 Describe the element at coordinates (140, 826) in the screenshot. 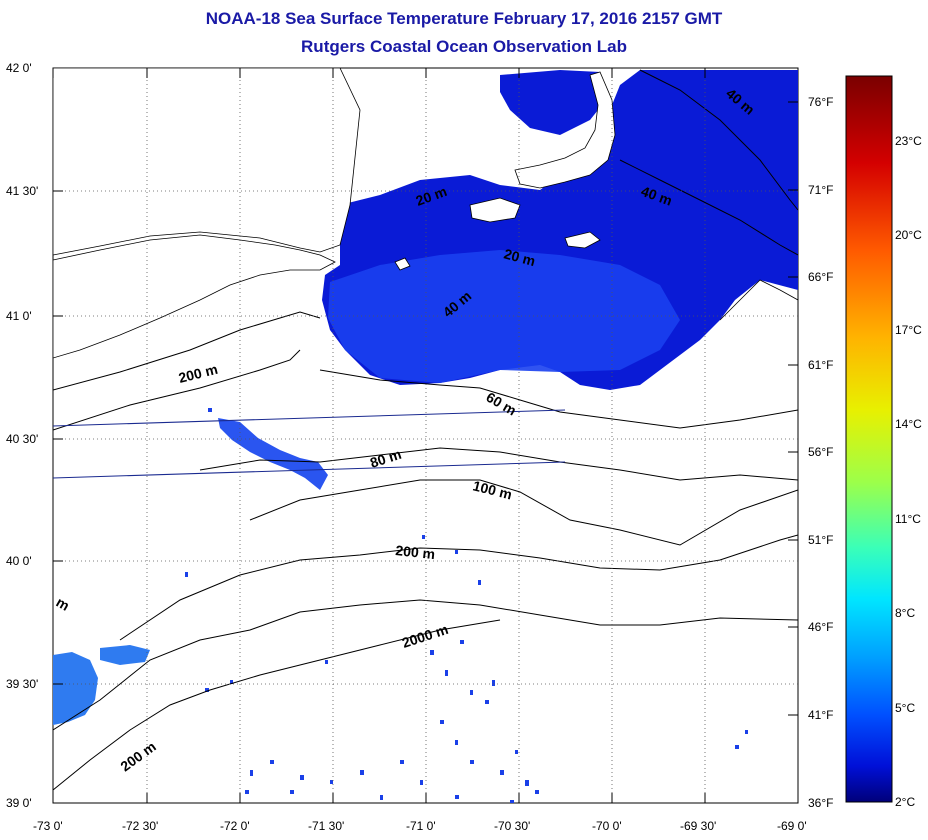

I see `lon-label: -72 30'` at that location.